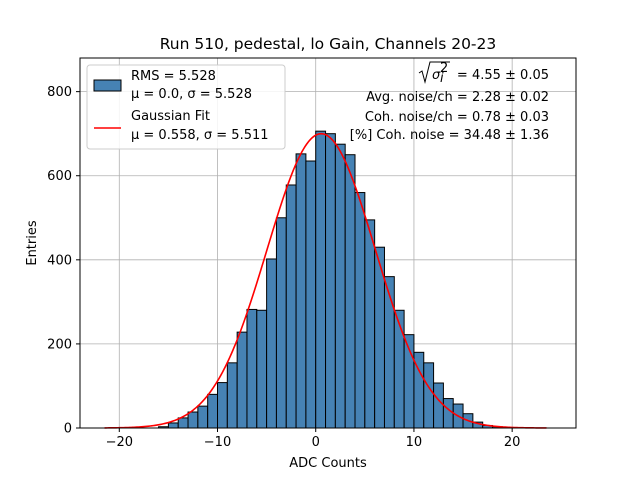 The width and height of the screenshot is (640, 480). Describe the element at coordinates (59, 344) in the screenshot. I see `y-tick-label: 200` at that location.